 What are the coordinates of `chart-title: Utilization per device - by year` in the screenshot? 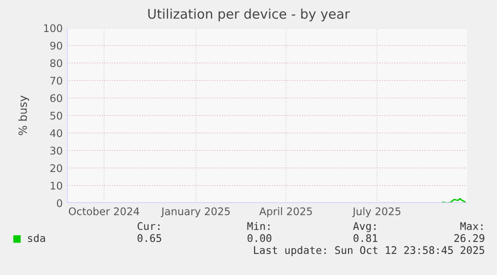 It's located at (249, 15).